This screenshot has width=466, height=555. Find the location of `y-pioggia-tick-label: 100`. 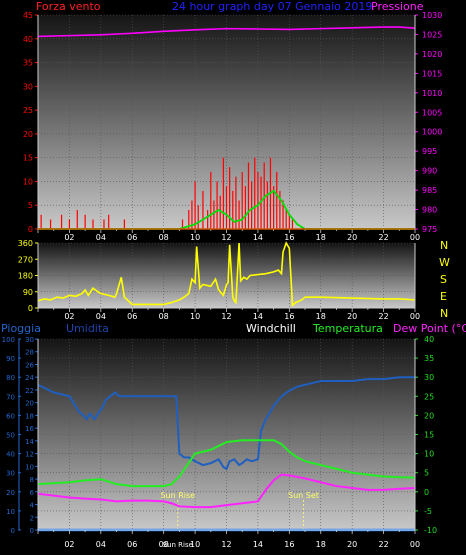

y-pioggia-tick-label: 100 is located at coordinates (8, 340).